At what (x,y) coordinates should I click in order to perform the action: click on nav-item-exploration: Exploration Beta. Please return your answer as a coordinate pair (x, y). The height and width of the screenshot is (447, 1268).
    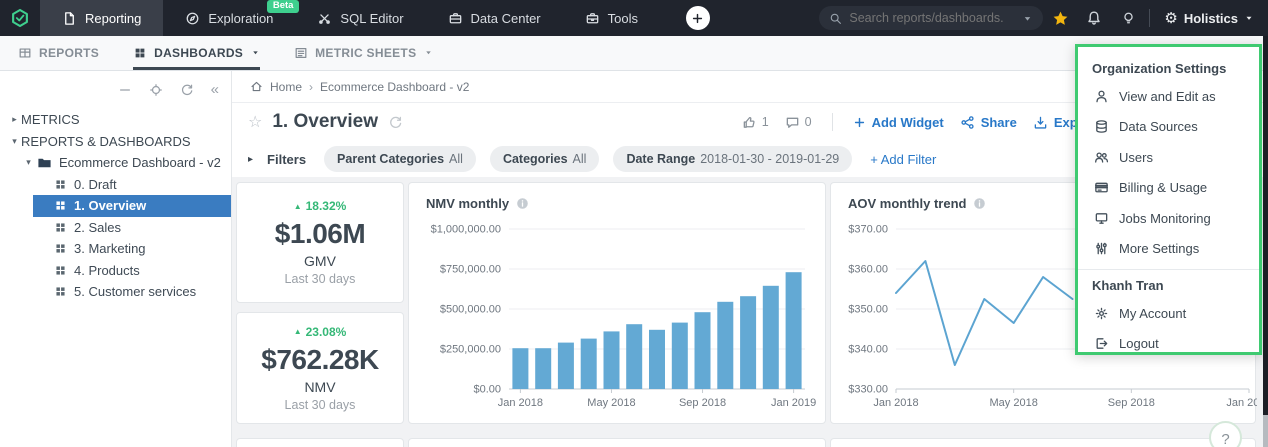
    Looking at the image, I should click on (231, 18).